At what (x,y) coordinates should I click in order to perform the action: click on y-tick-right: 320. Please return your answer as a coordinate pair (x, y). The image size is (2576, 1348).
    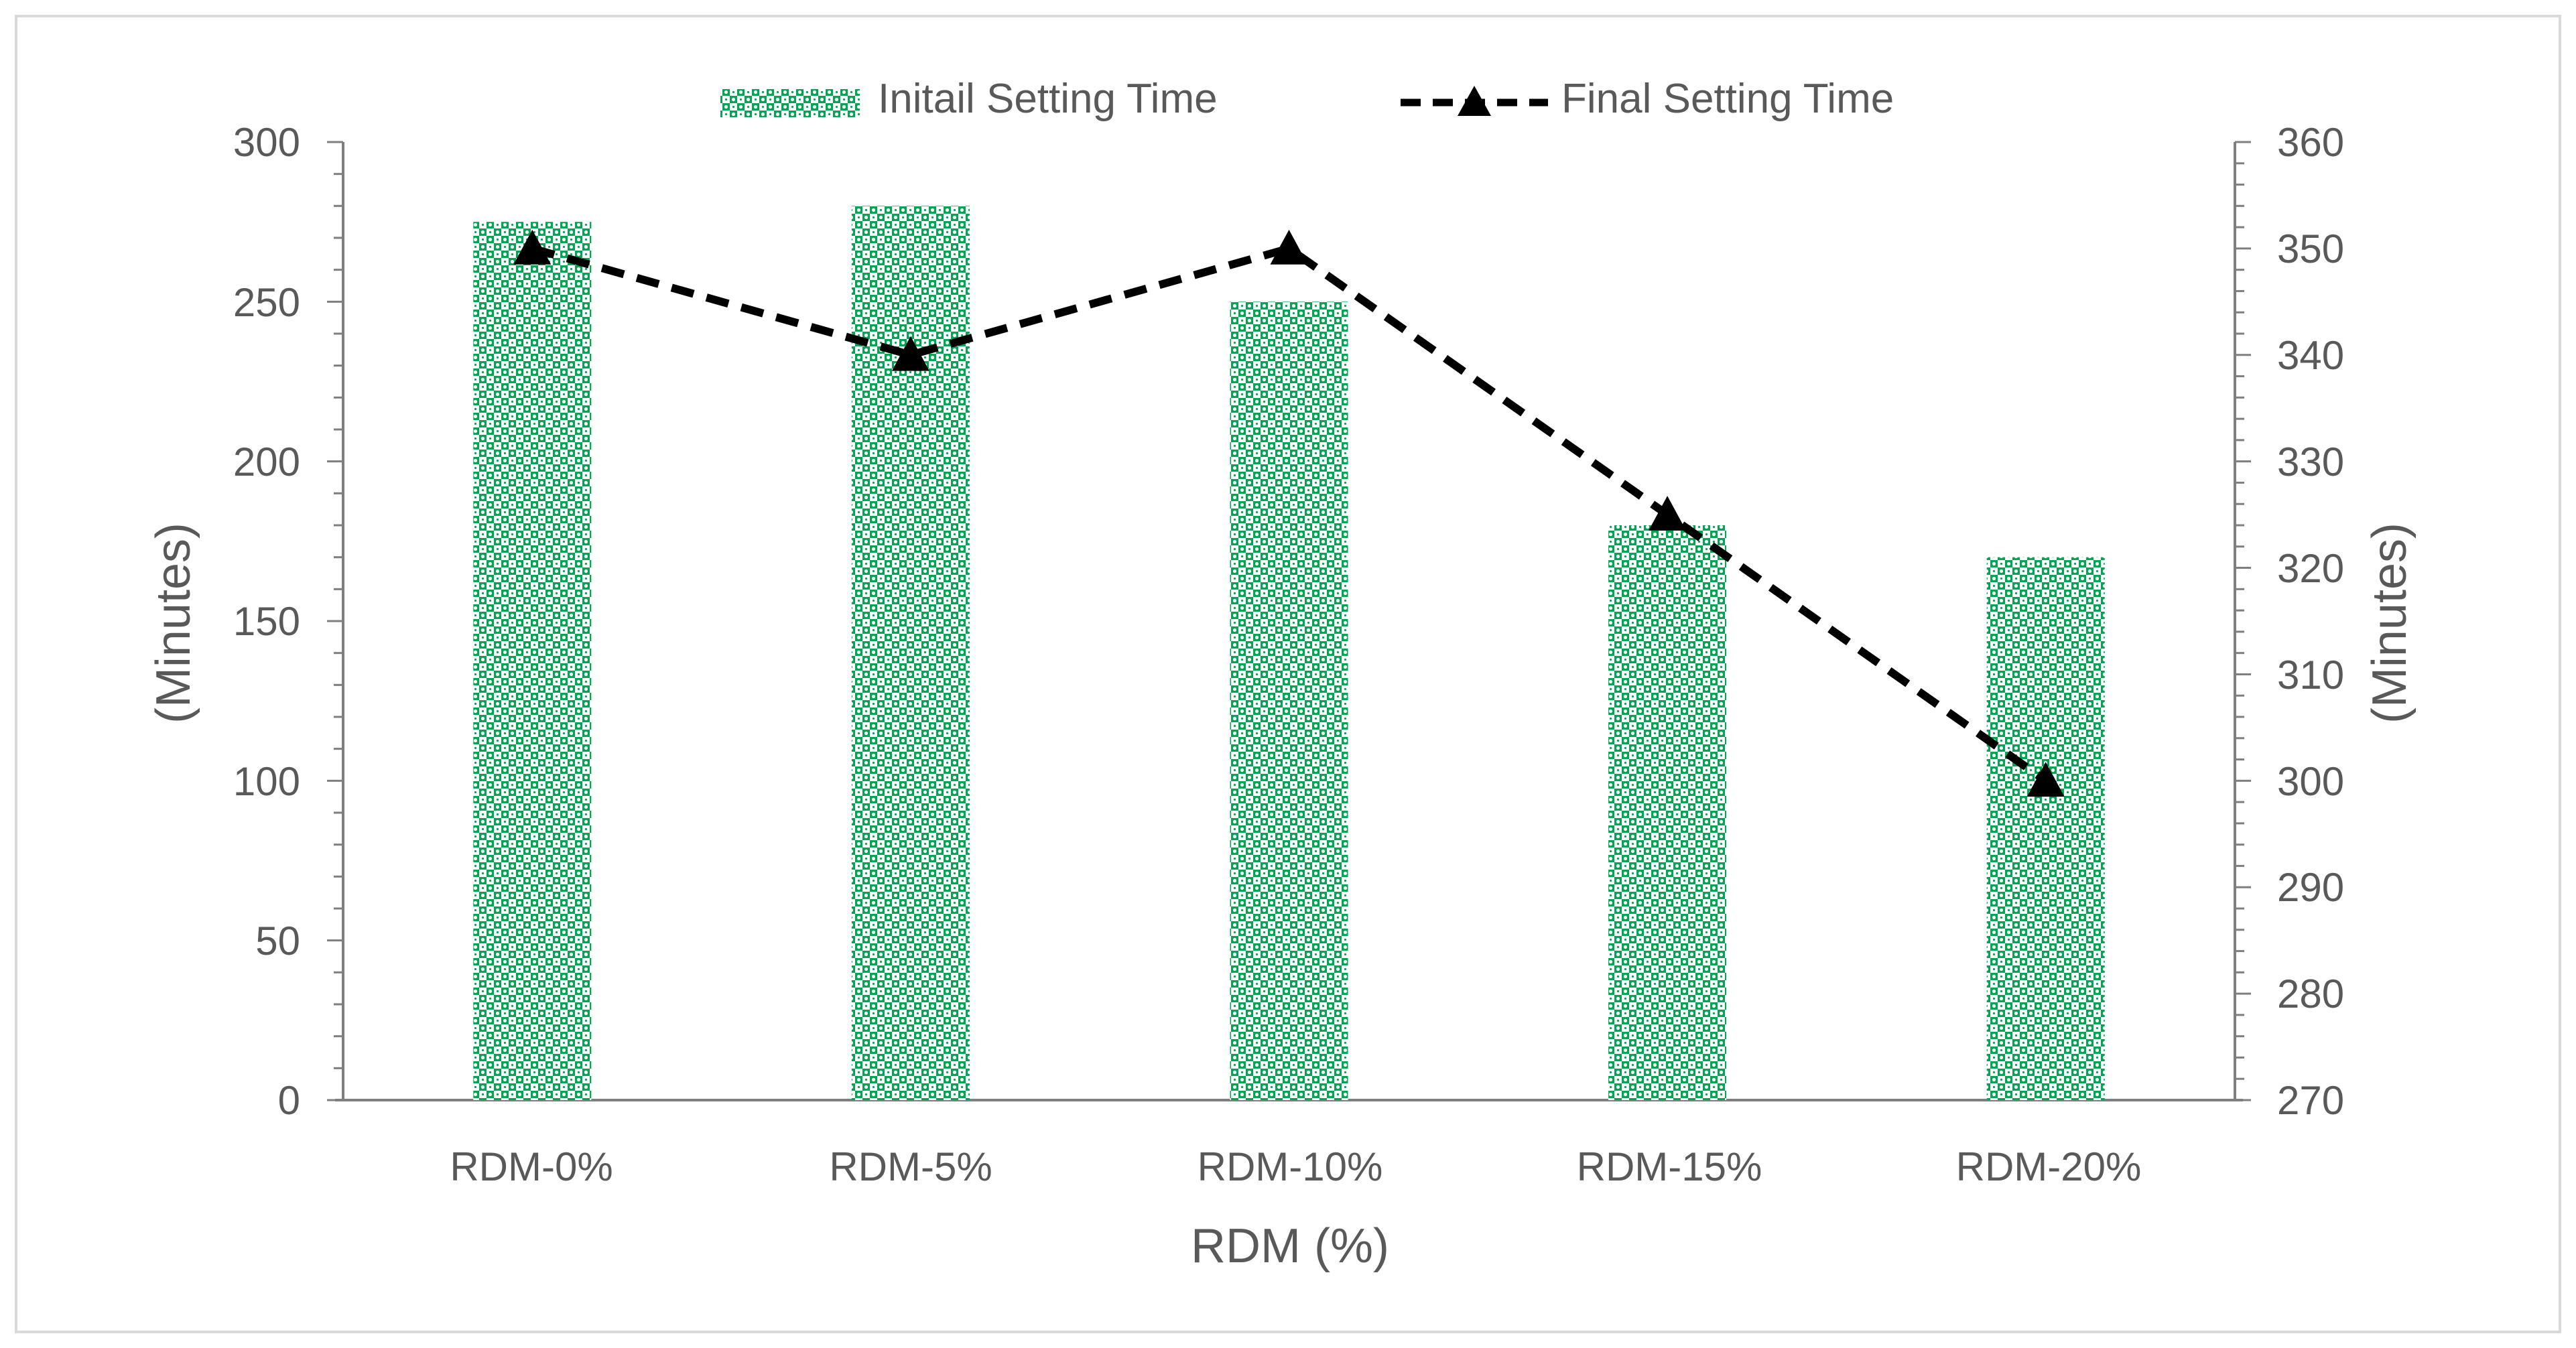
    Looking at the image, I should click on (2310, 568).